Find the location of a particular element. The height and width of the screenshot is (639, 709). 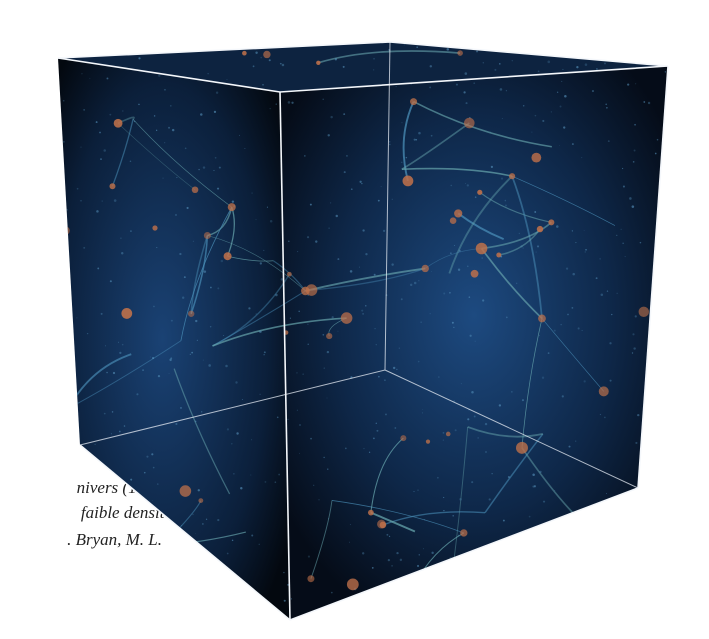

cube-top is located at coordinates (363, 67).